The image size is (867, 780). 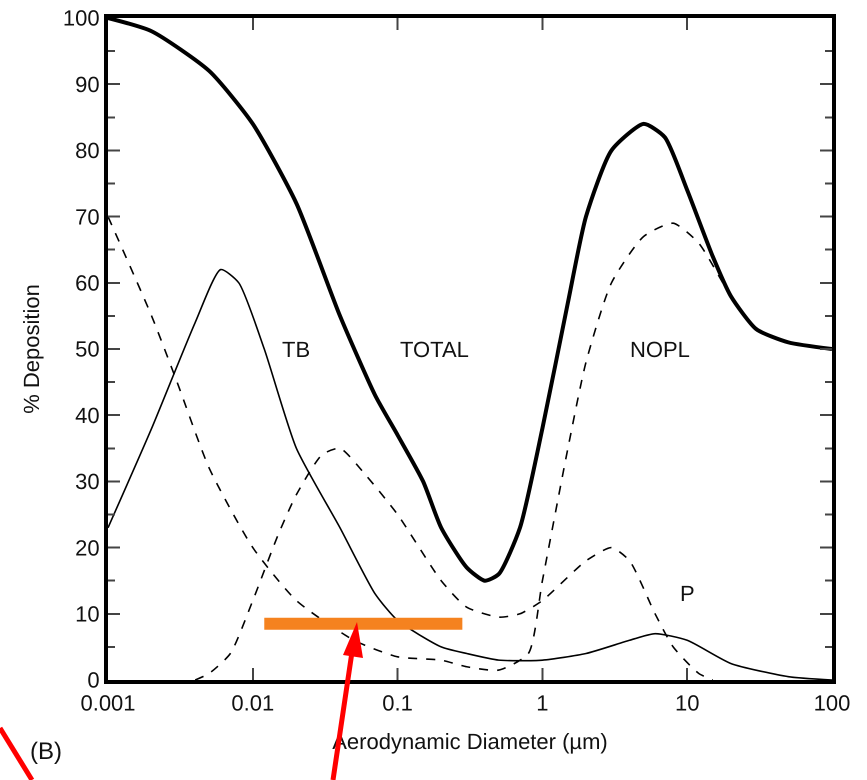 I want to click on y-tick-label: 0, so click(x=93, y=680).